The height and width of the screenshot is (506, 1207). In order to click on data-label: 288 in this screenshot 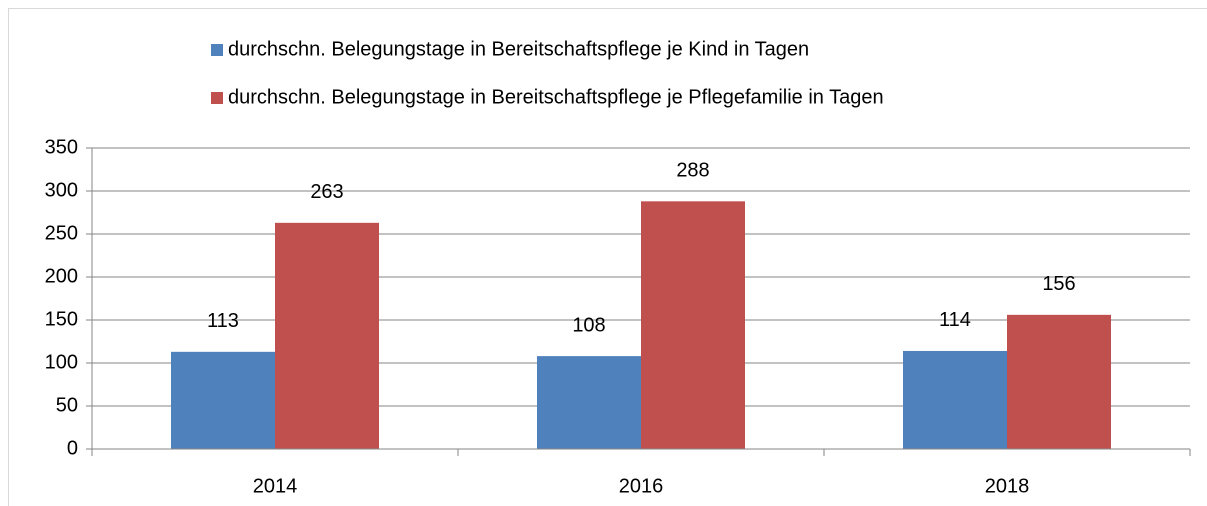, I will do `click(692, 171)`.